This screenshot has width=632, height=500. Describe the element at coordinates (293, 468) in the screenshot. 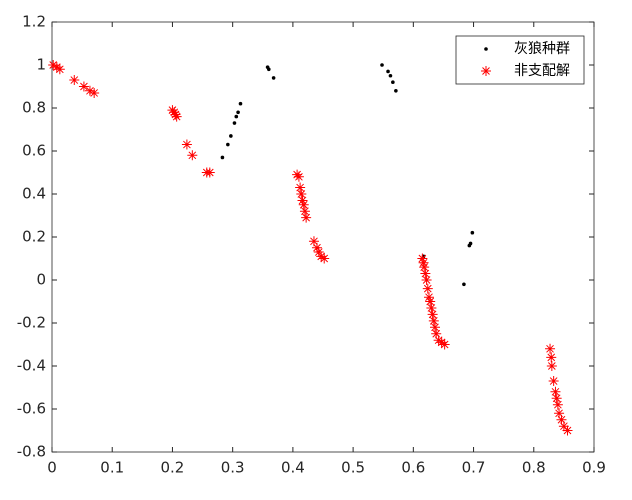

I see `x-tick-label: 0.4` at that location.